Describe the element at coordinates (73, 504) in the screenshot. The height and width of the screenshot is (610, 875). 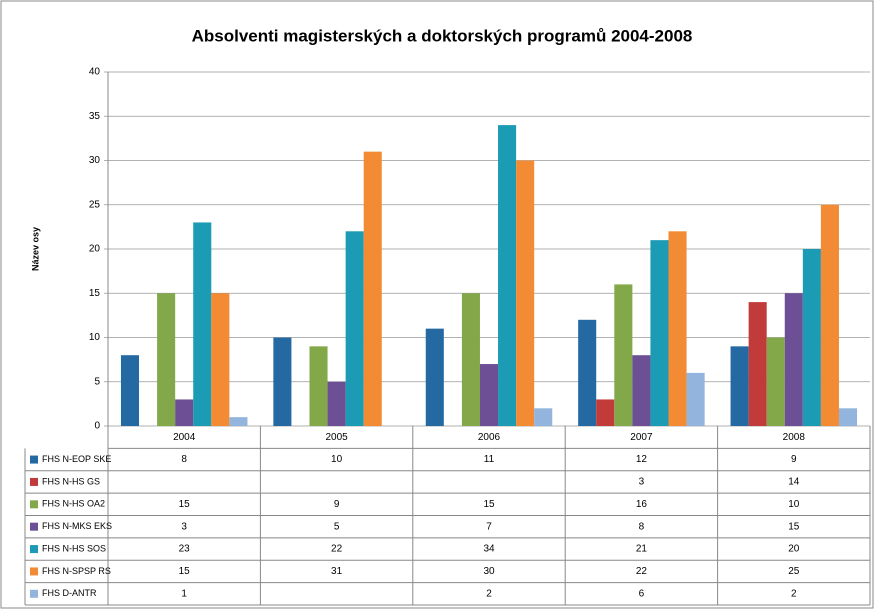
I see `legend-label: FHS N-HS OA2` at that location.